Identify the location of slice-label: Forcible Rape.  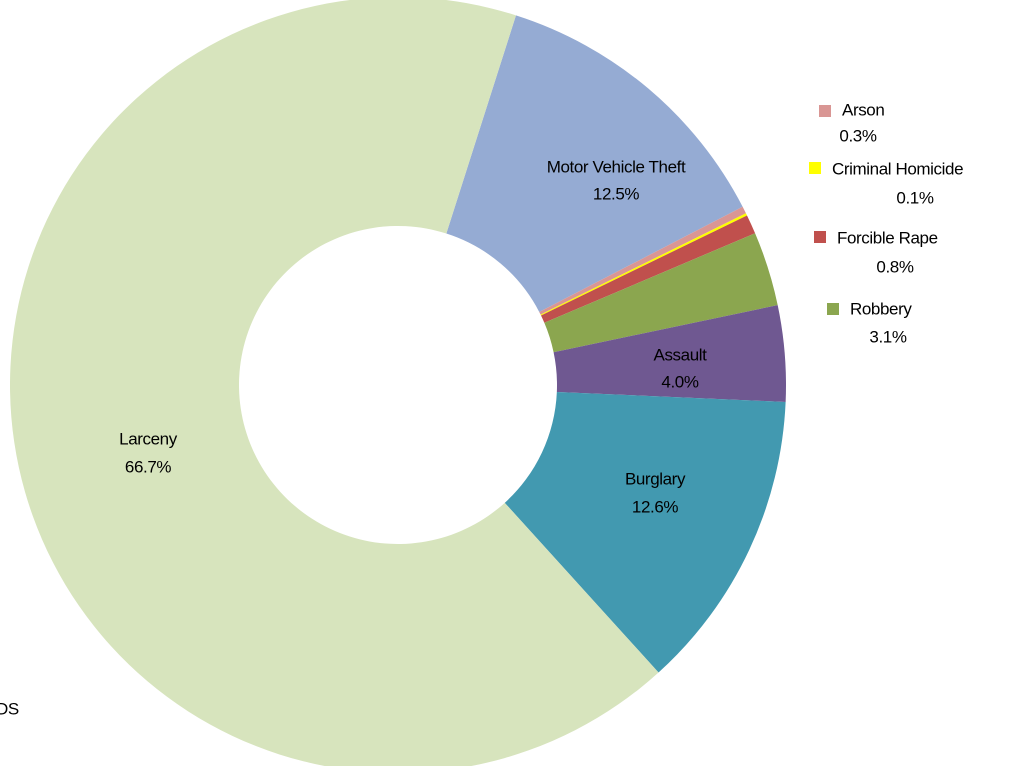
(887, 237).